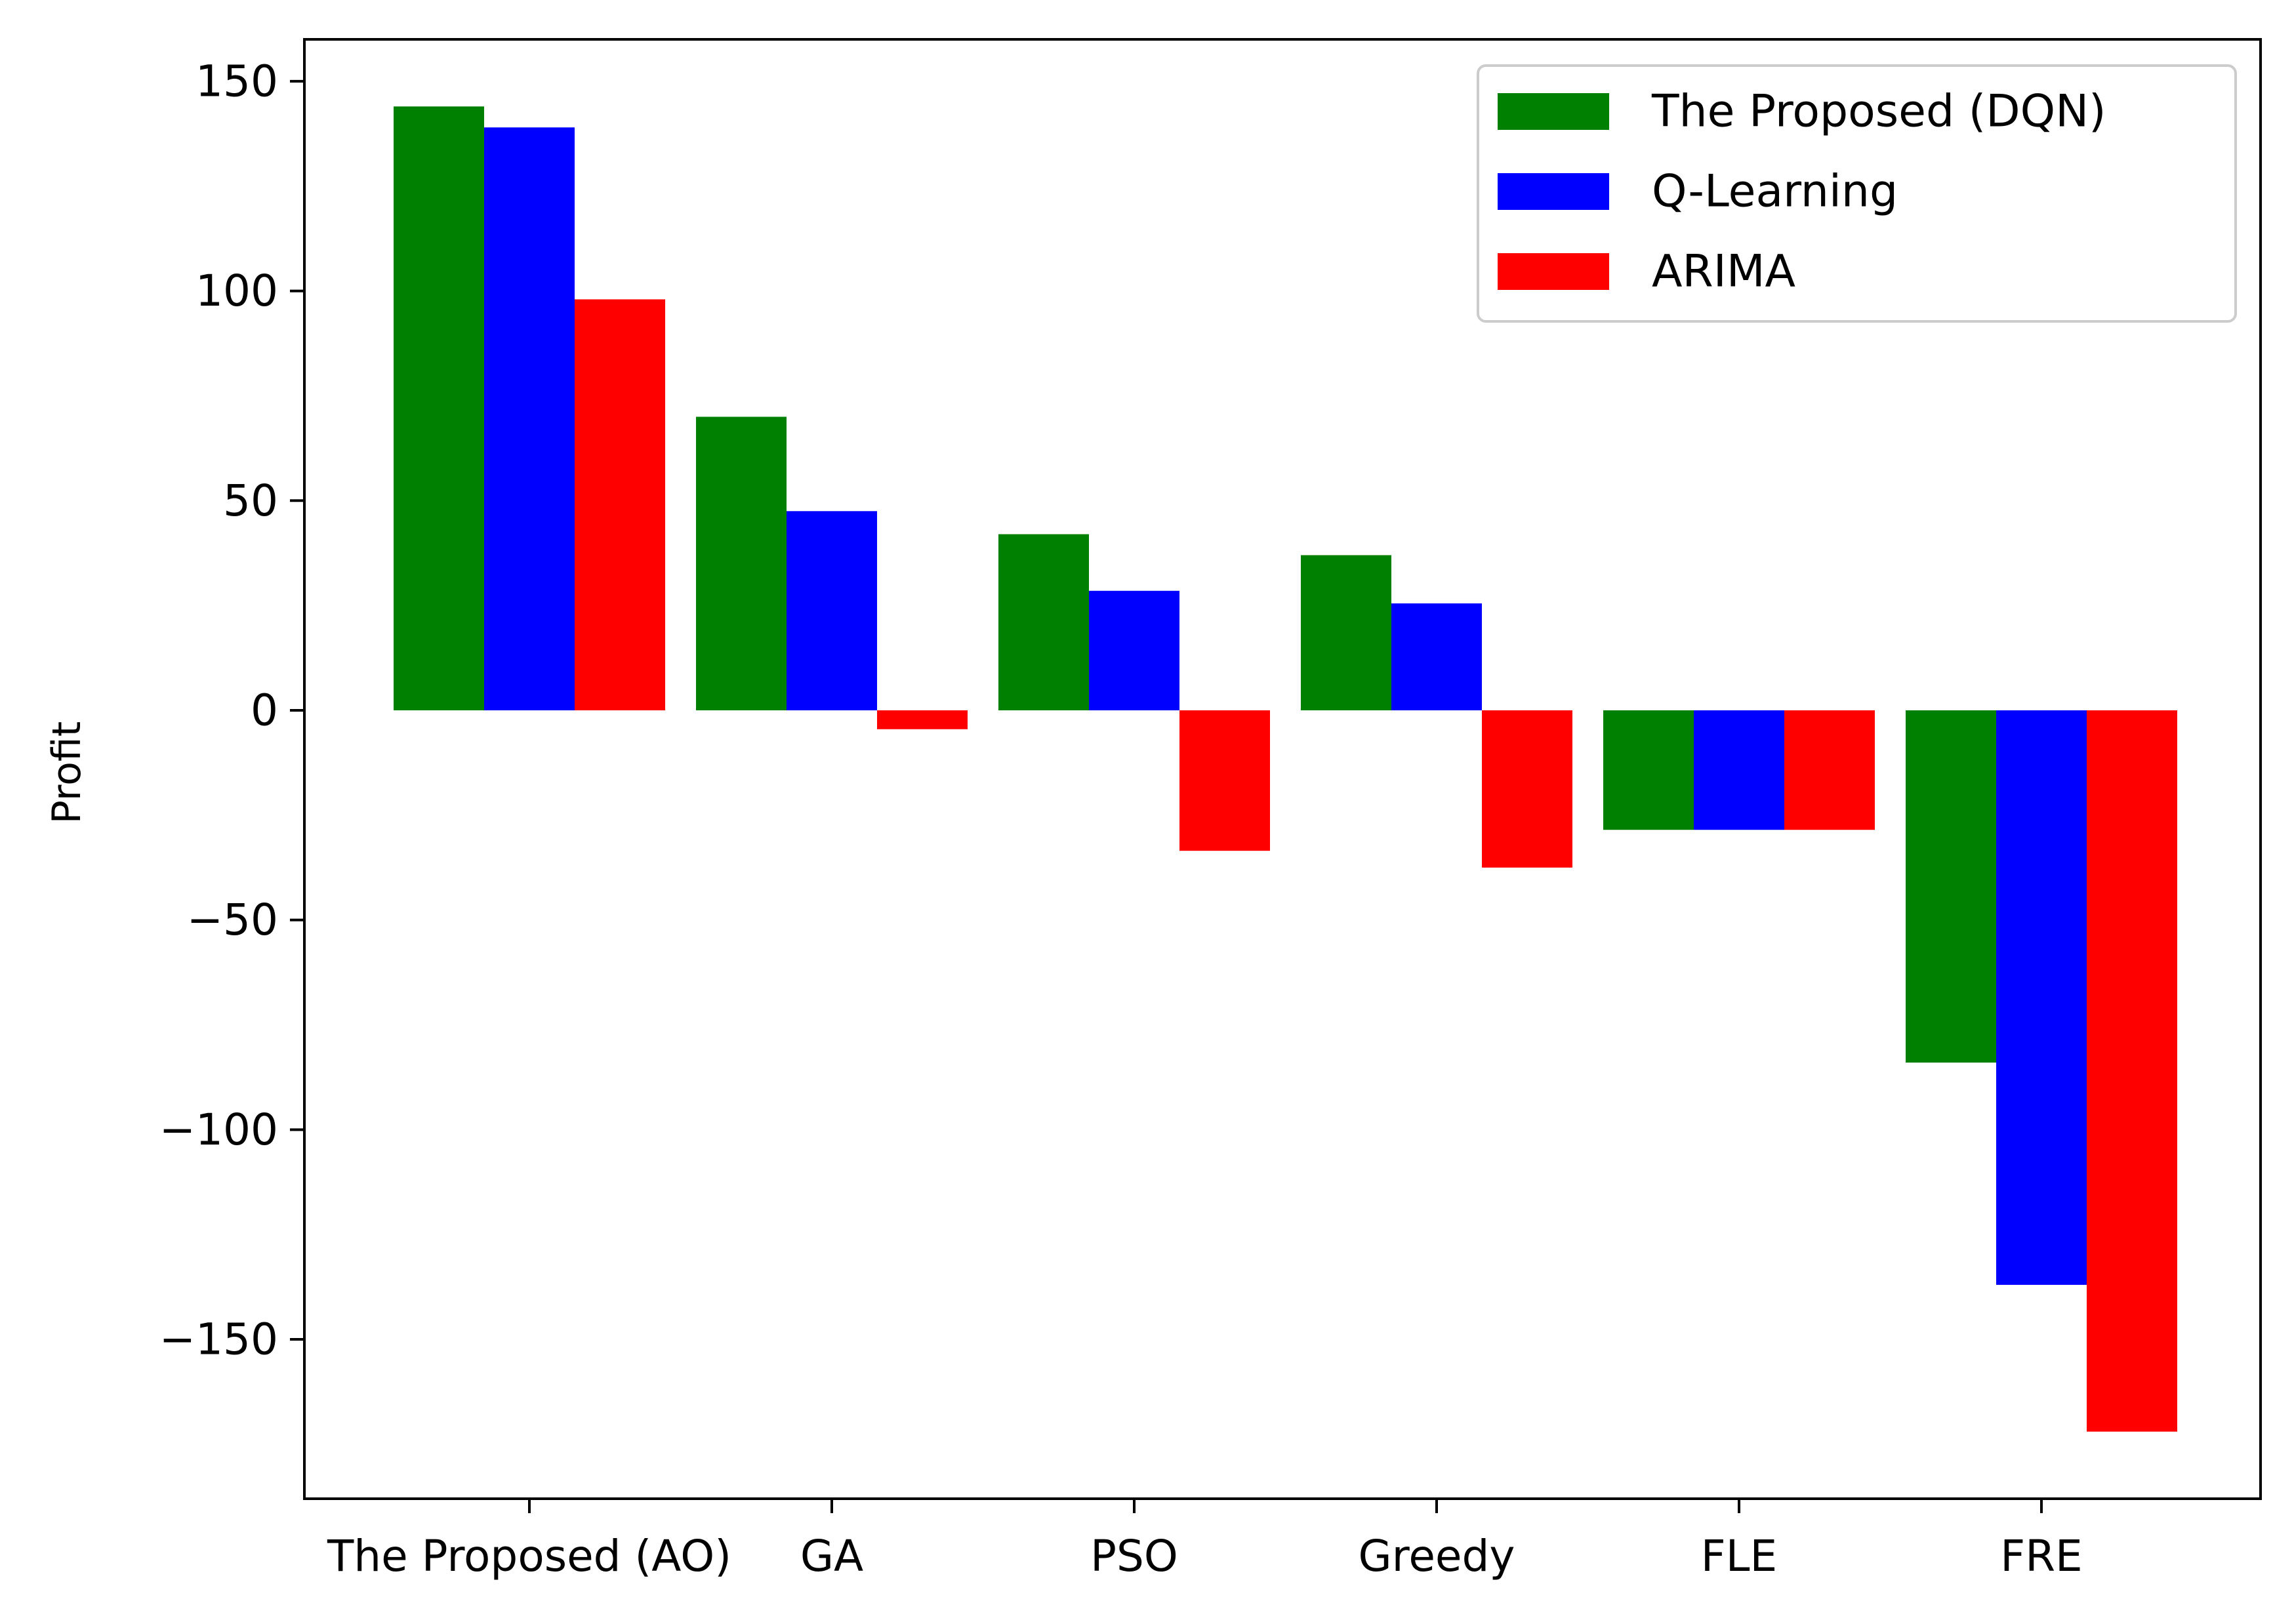  I want to click on y-tick-label: 50, so click(250, 501).